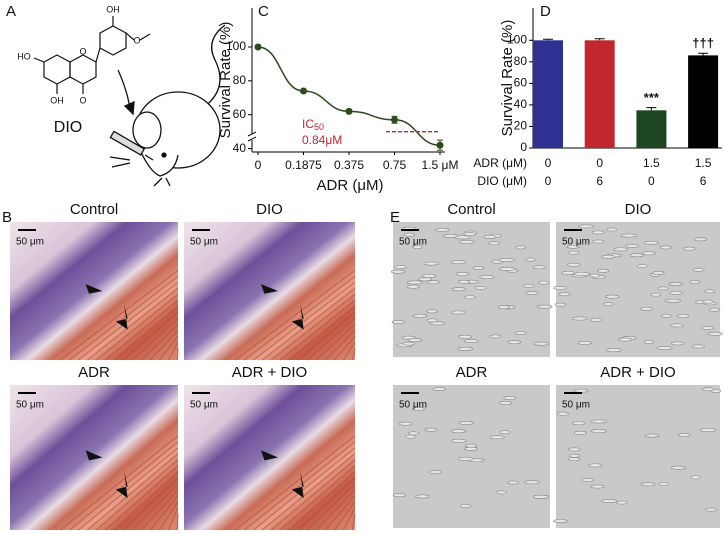 This screenshot has width=725, height=534. I want to click on panel-letter: B, so click(7, 217).